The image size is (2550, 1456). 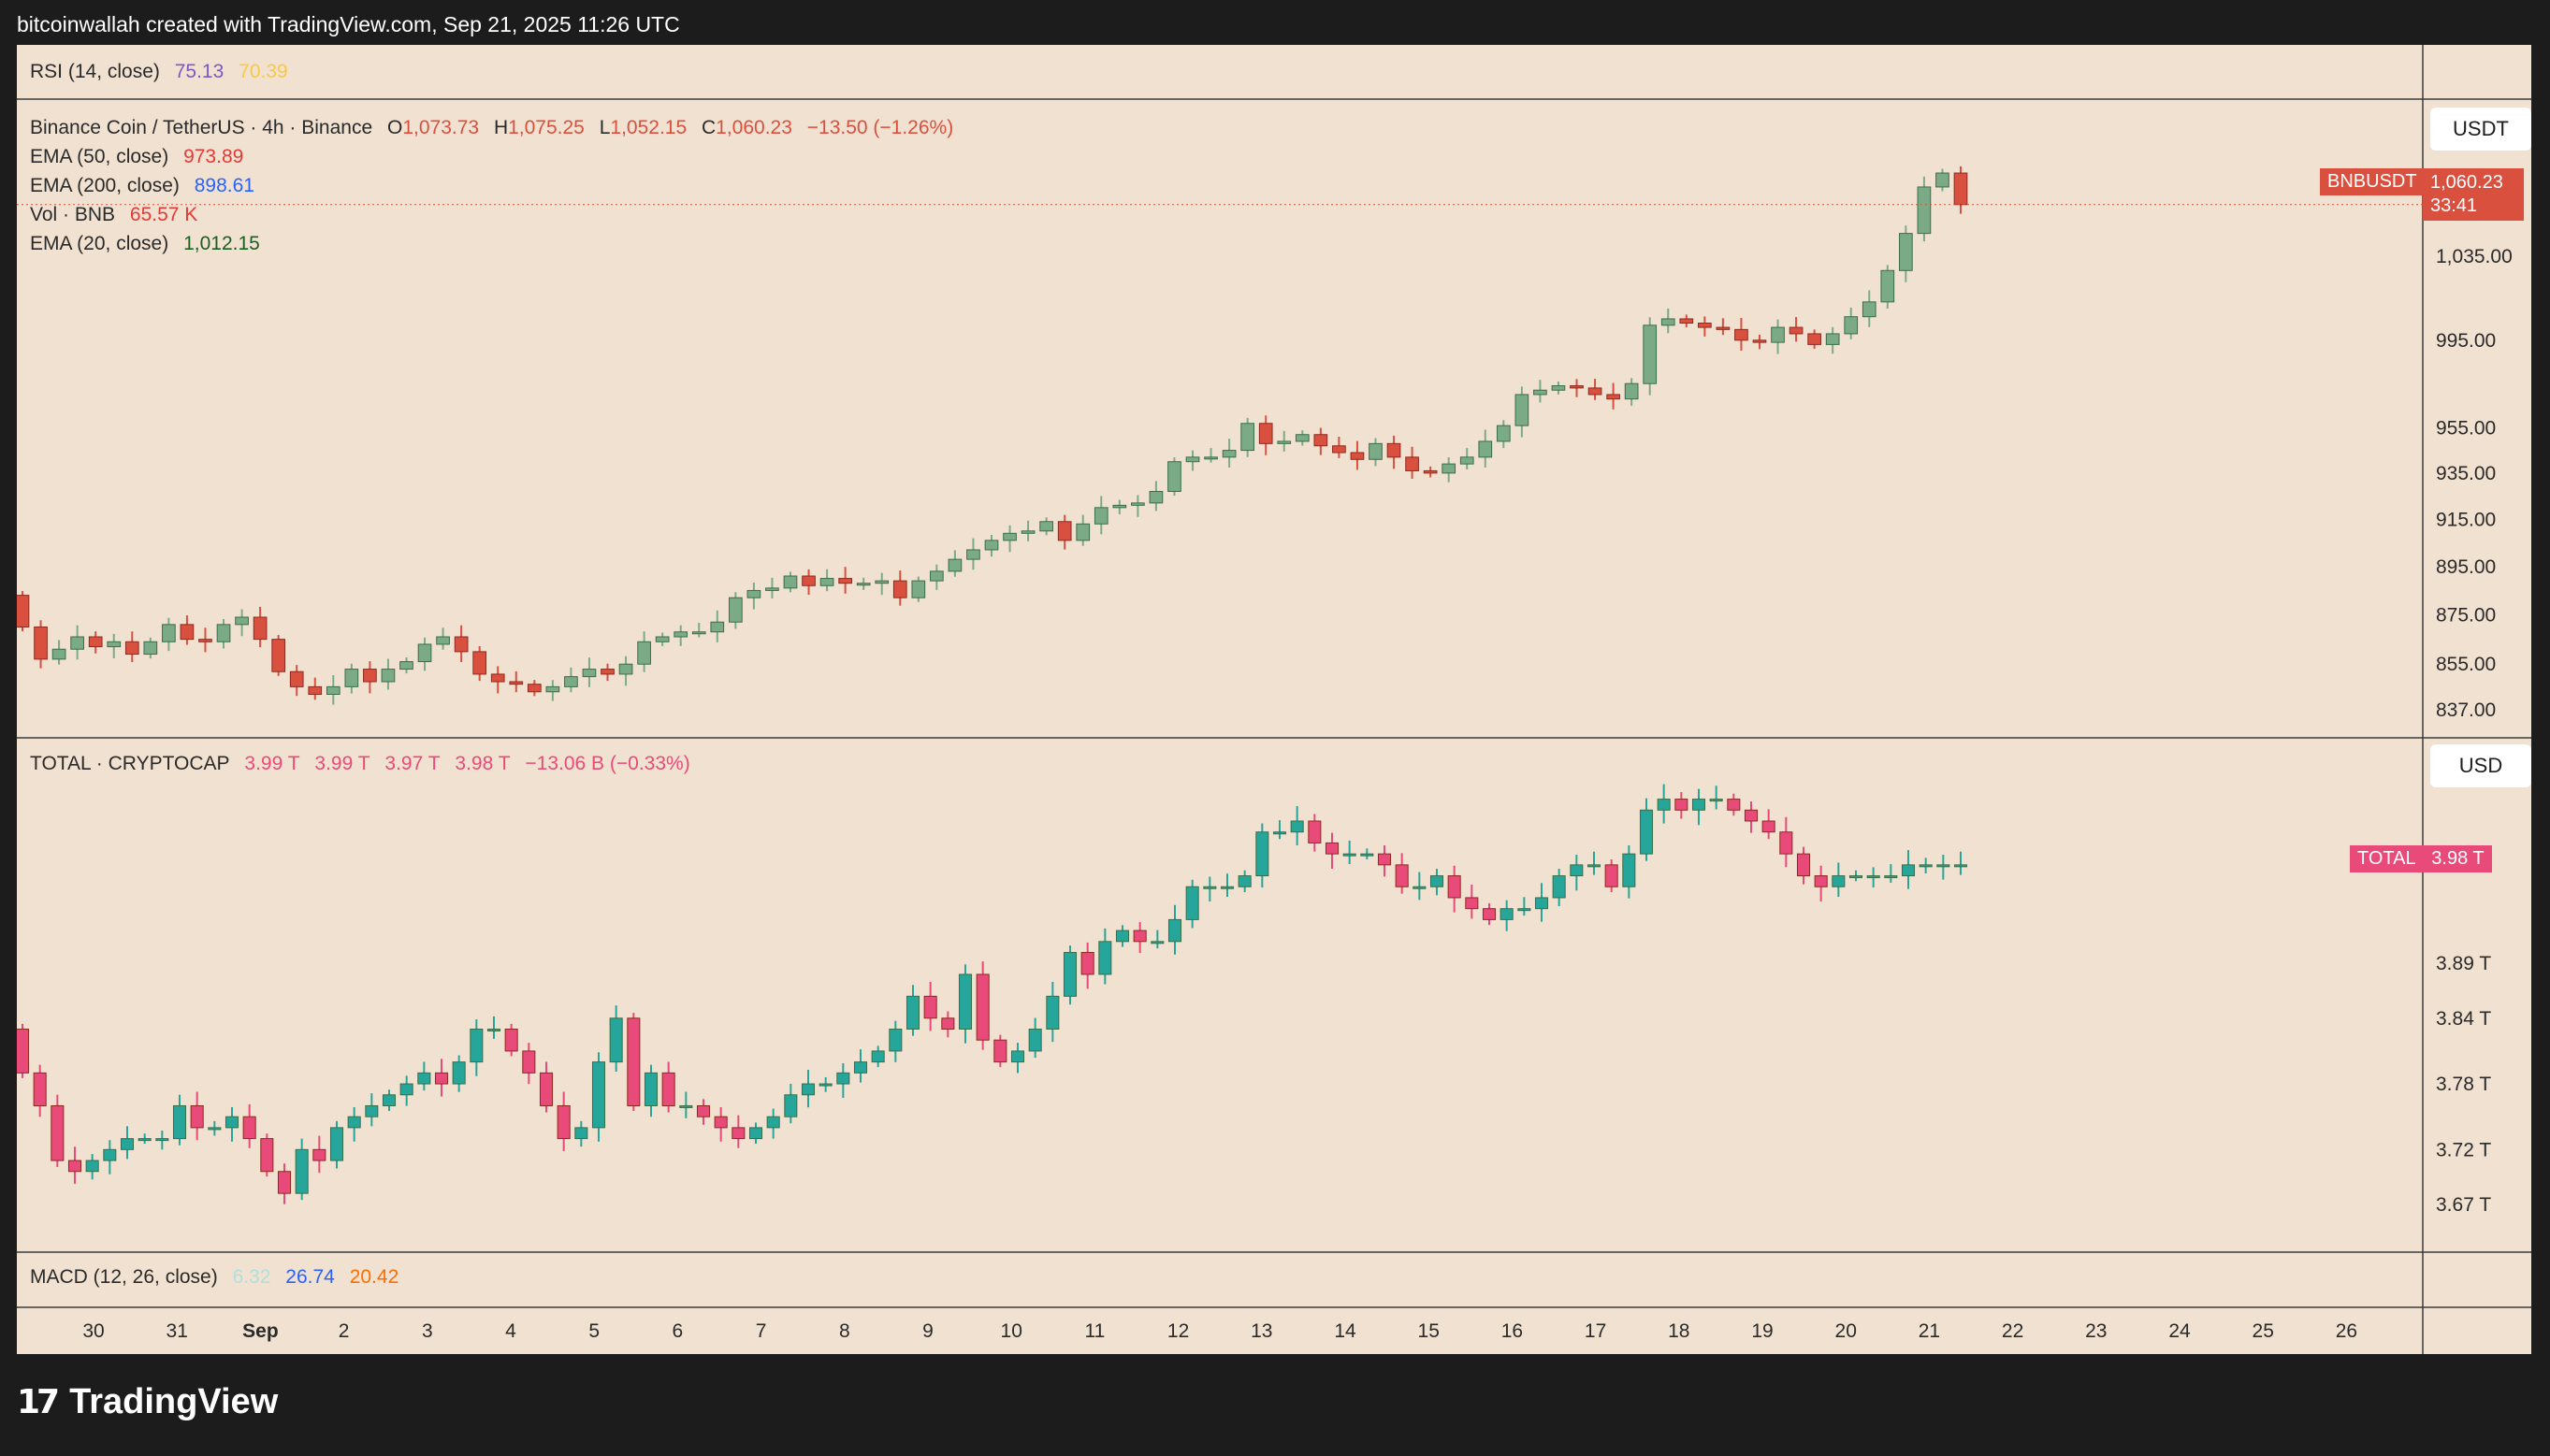 What do you see at coordinates (539, 127) in the screenshot?
I see `bnb-ohlc-high: H1,075.25` at bounding box center [539, 127].